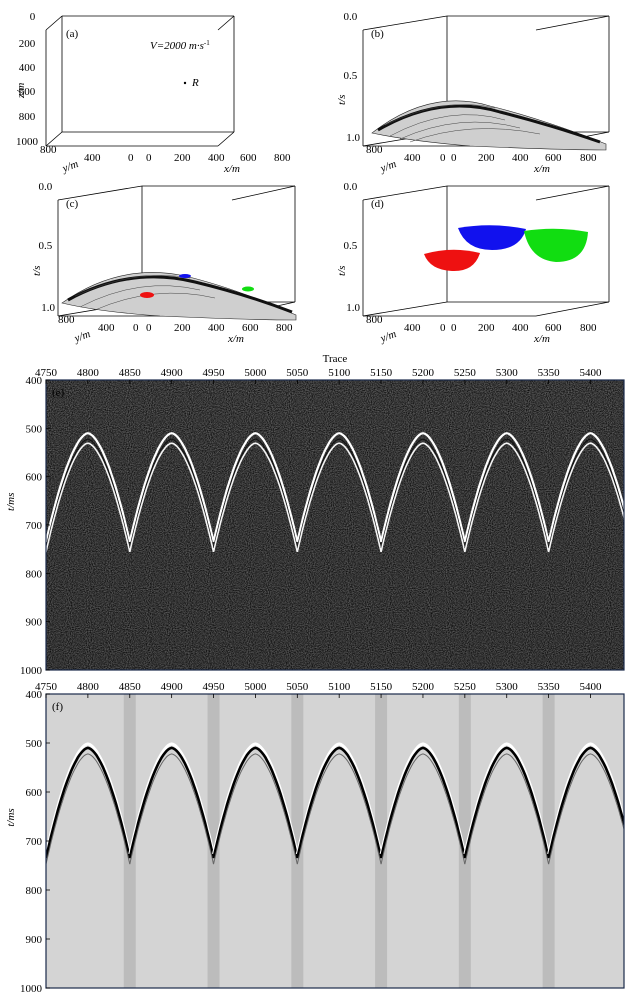 The image size is (634, 1001). What do you see at coordinates (34, 940) in the screenshot?
I see `y-tick-label: 900` at bounding box center [34, 940].